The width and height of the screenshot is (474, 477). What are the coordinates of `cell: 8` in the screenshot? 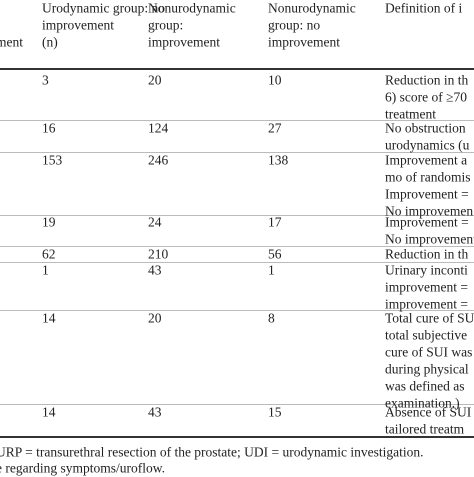 It's located at (271, 318).